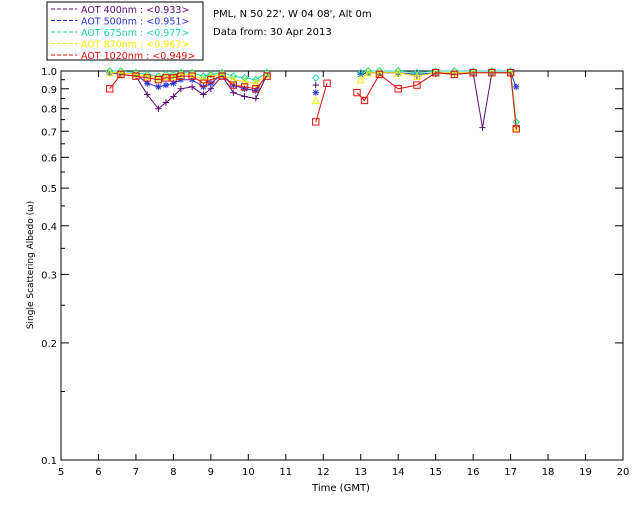  Describe the element at coordinates (136, 472) in the screenshot. I see `x-tick-label: 7` at that location.